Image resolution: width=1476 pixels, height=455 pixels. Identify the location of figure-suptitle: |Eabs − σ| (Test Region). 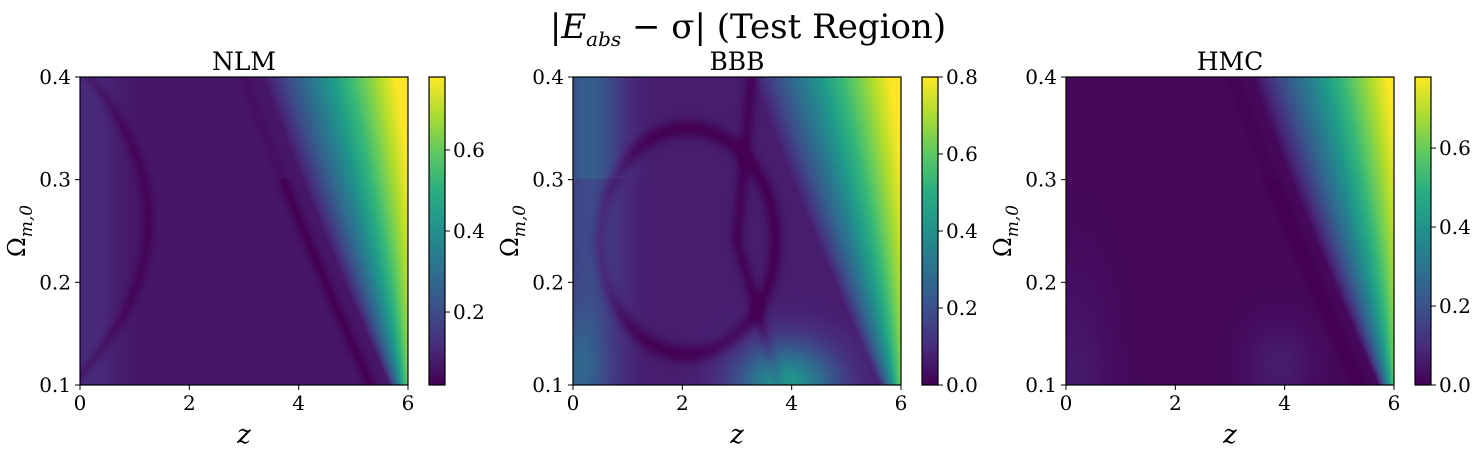
(748, 29).